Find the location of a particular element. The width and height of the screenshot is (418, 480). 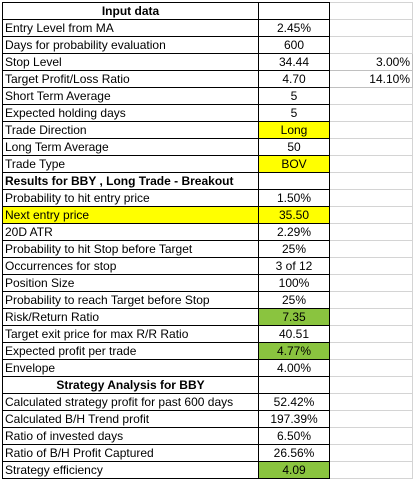

table-row: Entry Level from MA 2.45% is located at coordinates (207, 28).